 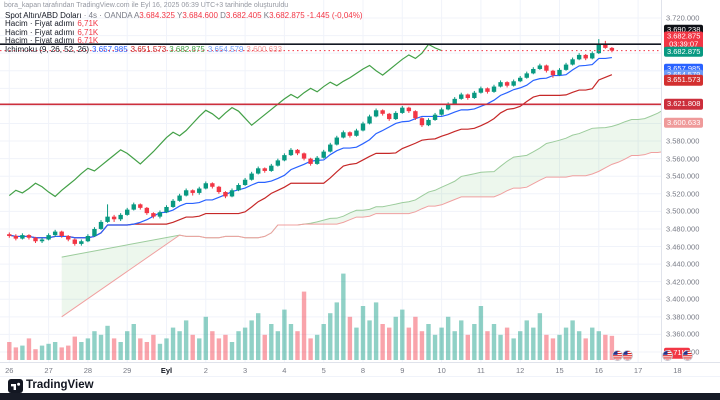 I want to click on lagging-span-label: 3.682.875, so click(x=684, y=51).